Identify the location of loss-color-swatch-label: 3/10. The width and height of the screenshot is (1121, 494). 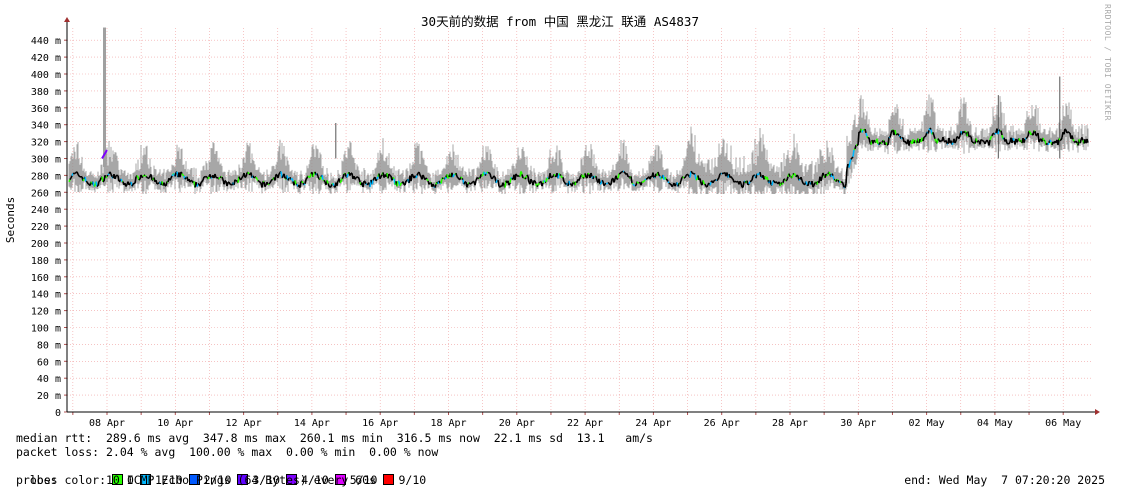
(266, 480).